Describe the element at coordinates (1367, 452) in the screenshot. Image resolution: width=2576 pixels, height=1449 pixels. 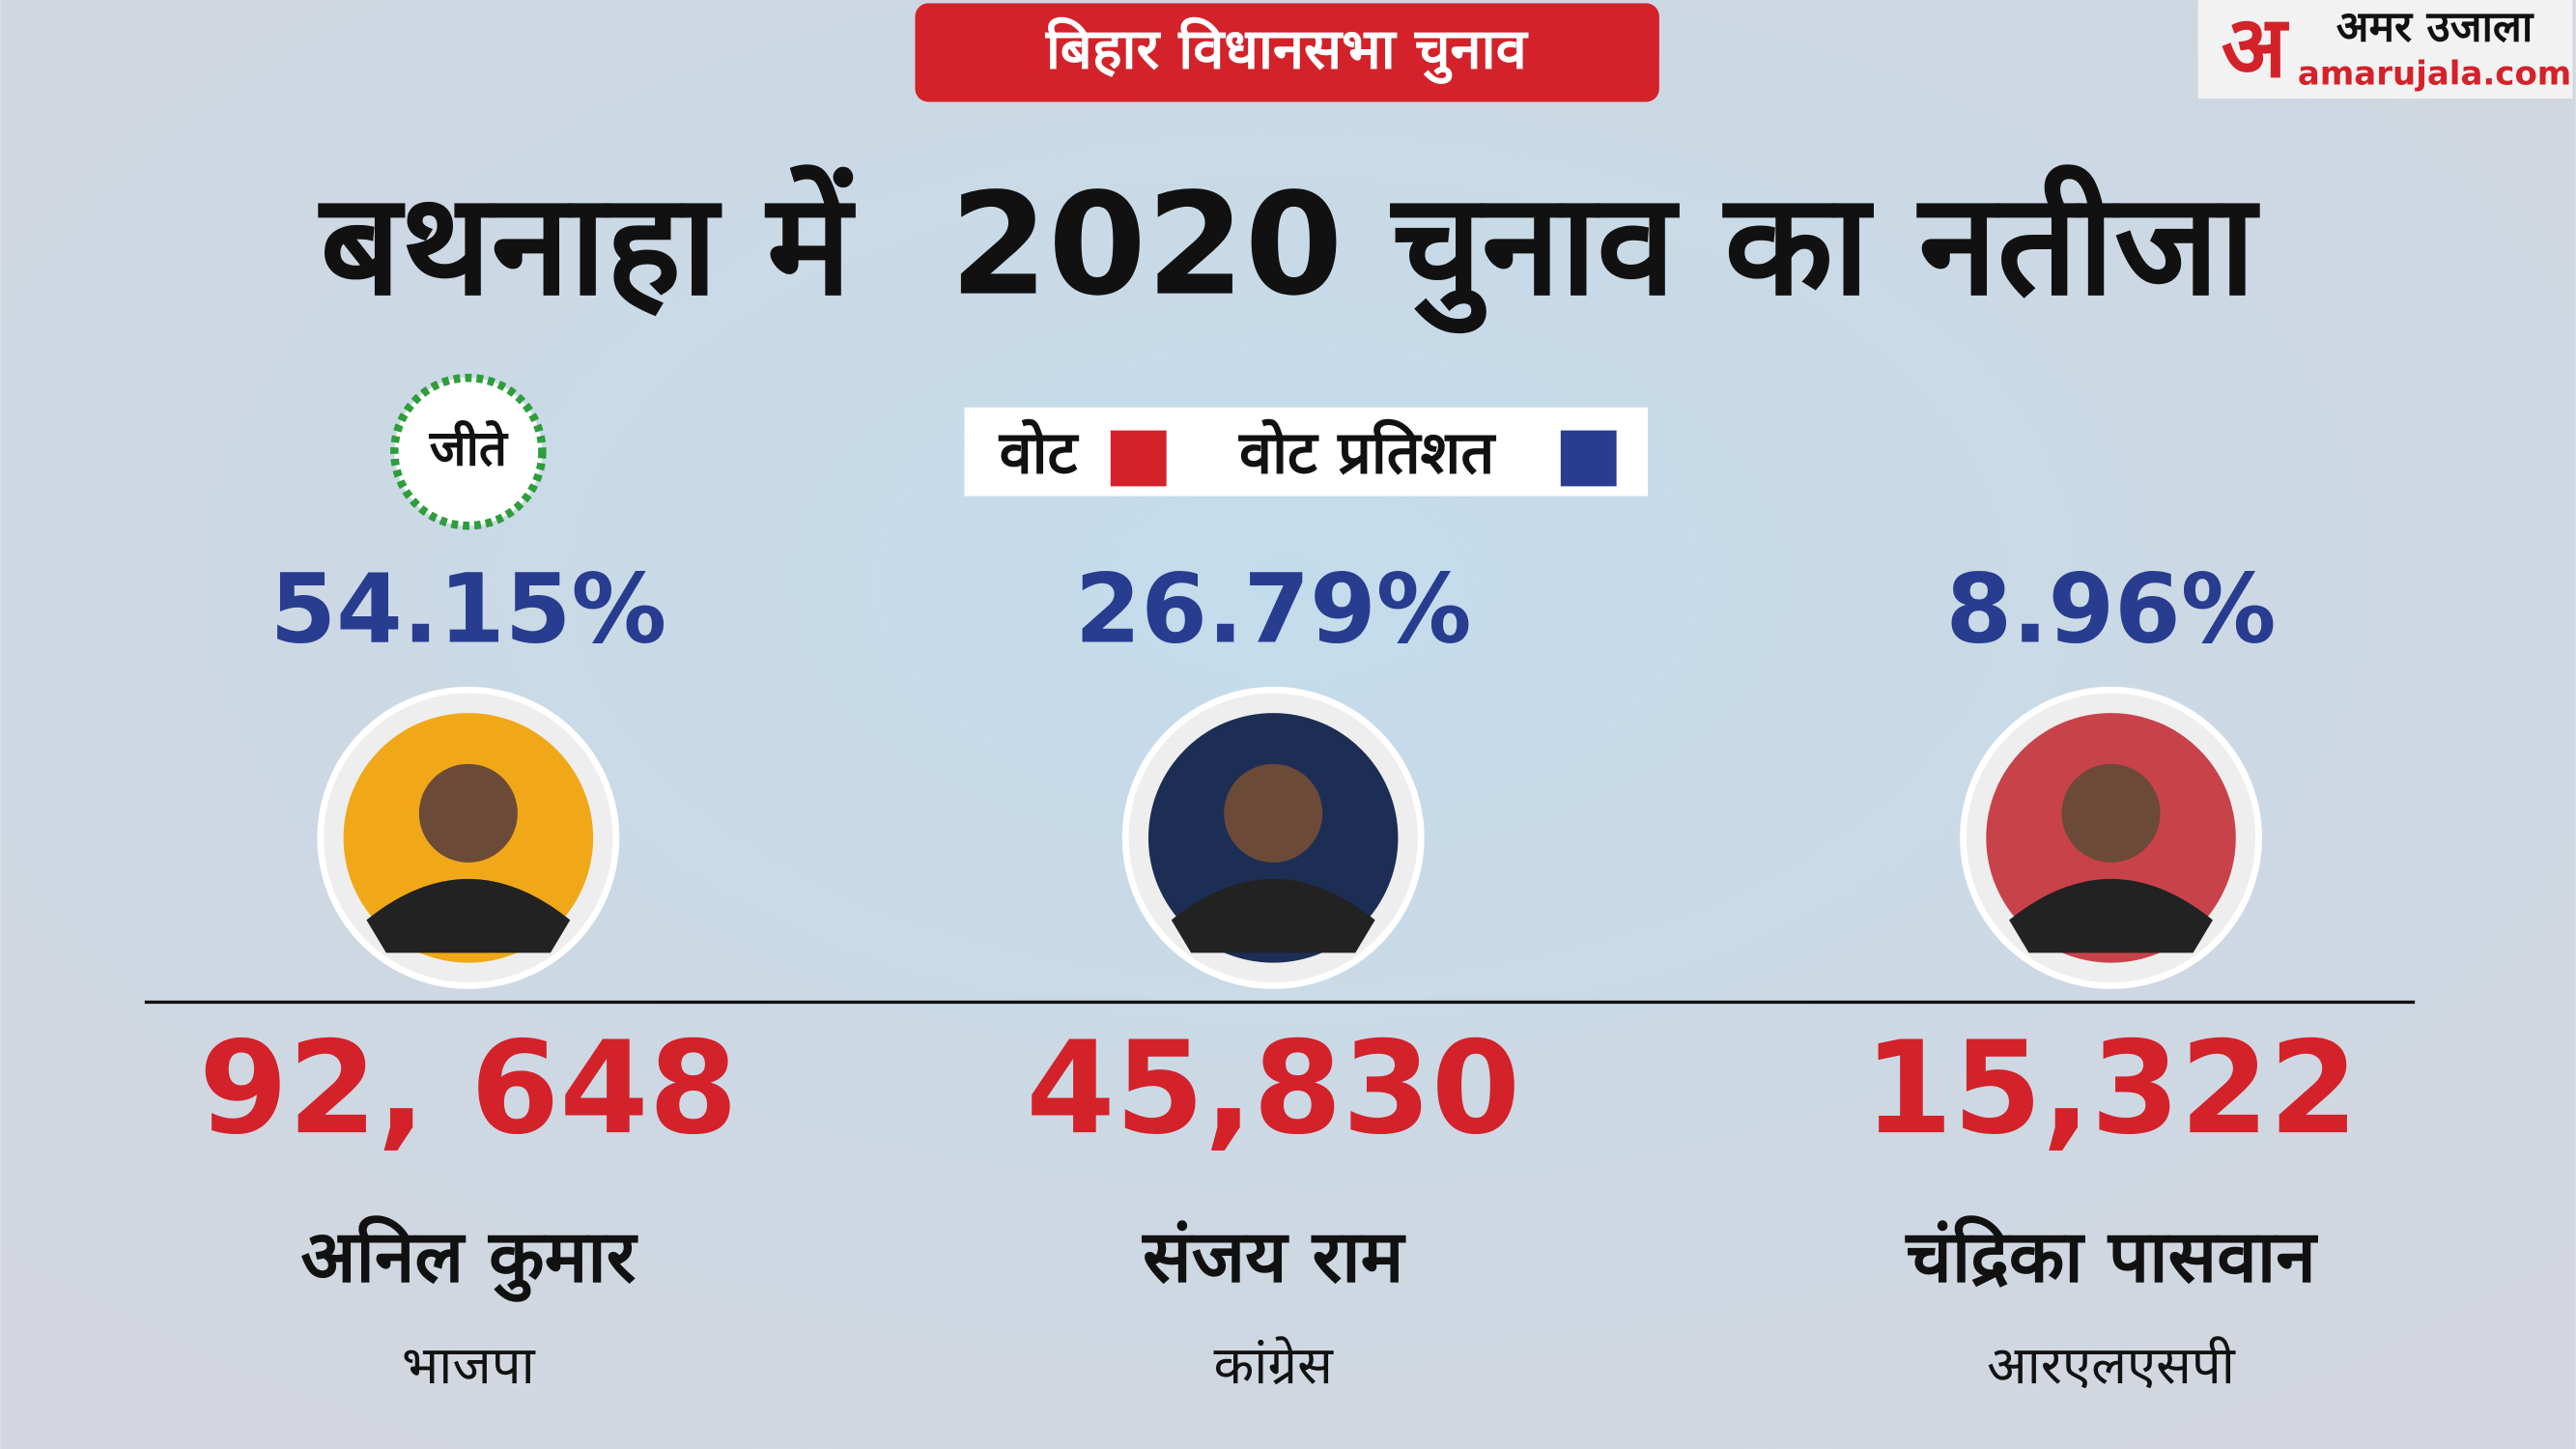
I see `legend-label: वोट प्रतिशत` at that location.